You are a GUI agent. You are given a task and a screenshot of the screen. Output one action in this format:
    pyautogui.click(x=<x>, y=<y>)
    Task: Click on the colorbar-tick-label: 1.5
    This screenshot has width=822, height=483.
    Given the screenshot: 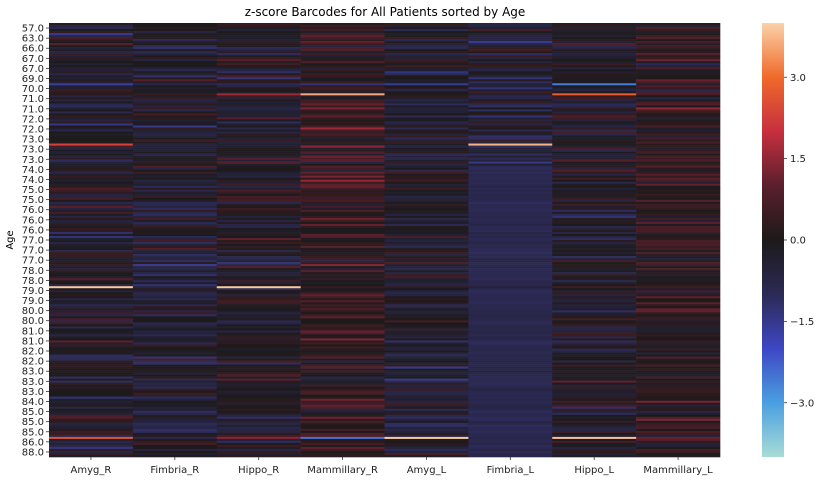 What is the action you would take?
    pyautogui.click(x=798, y=159)
    